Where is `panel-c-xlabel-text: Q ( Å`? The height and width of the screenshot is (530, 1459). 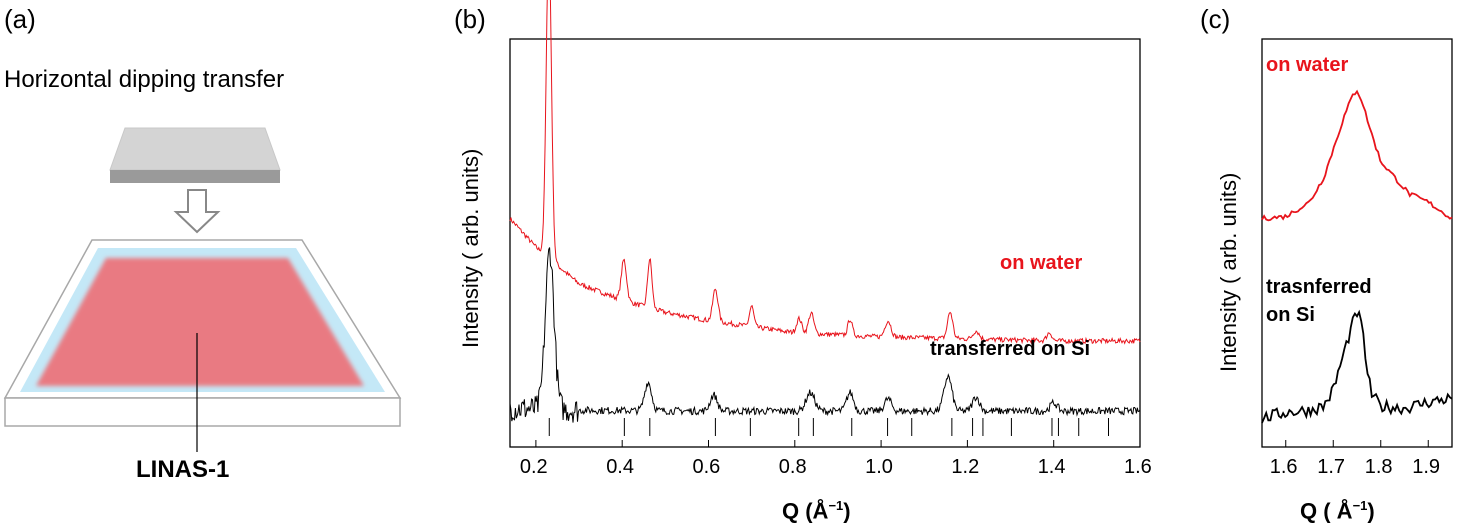
panel-c-xlabel-text: Q ( Å is located at coordinates (1326, 511).